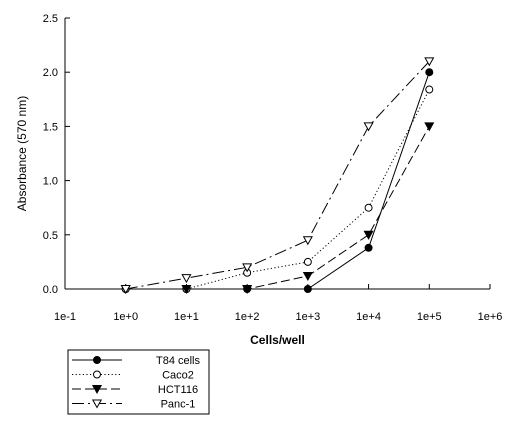 This screenshot has height=437, width=526. What do you see at coordinates (178, 376) in the screenshot?
I see `legend-label: Caco2` at bounding box center [178, 376].